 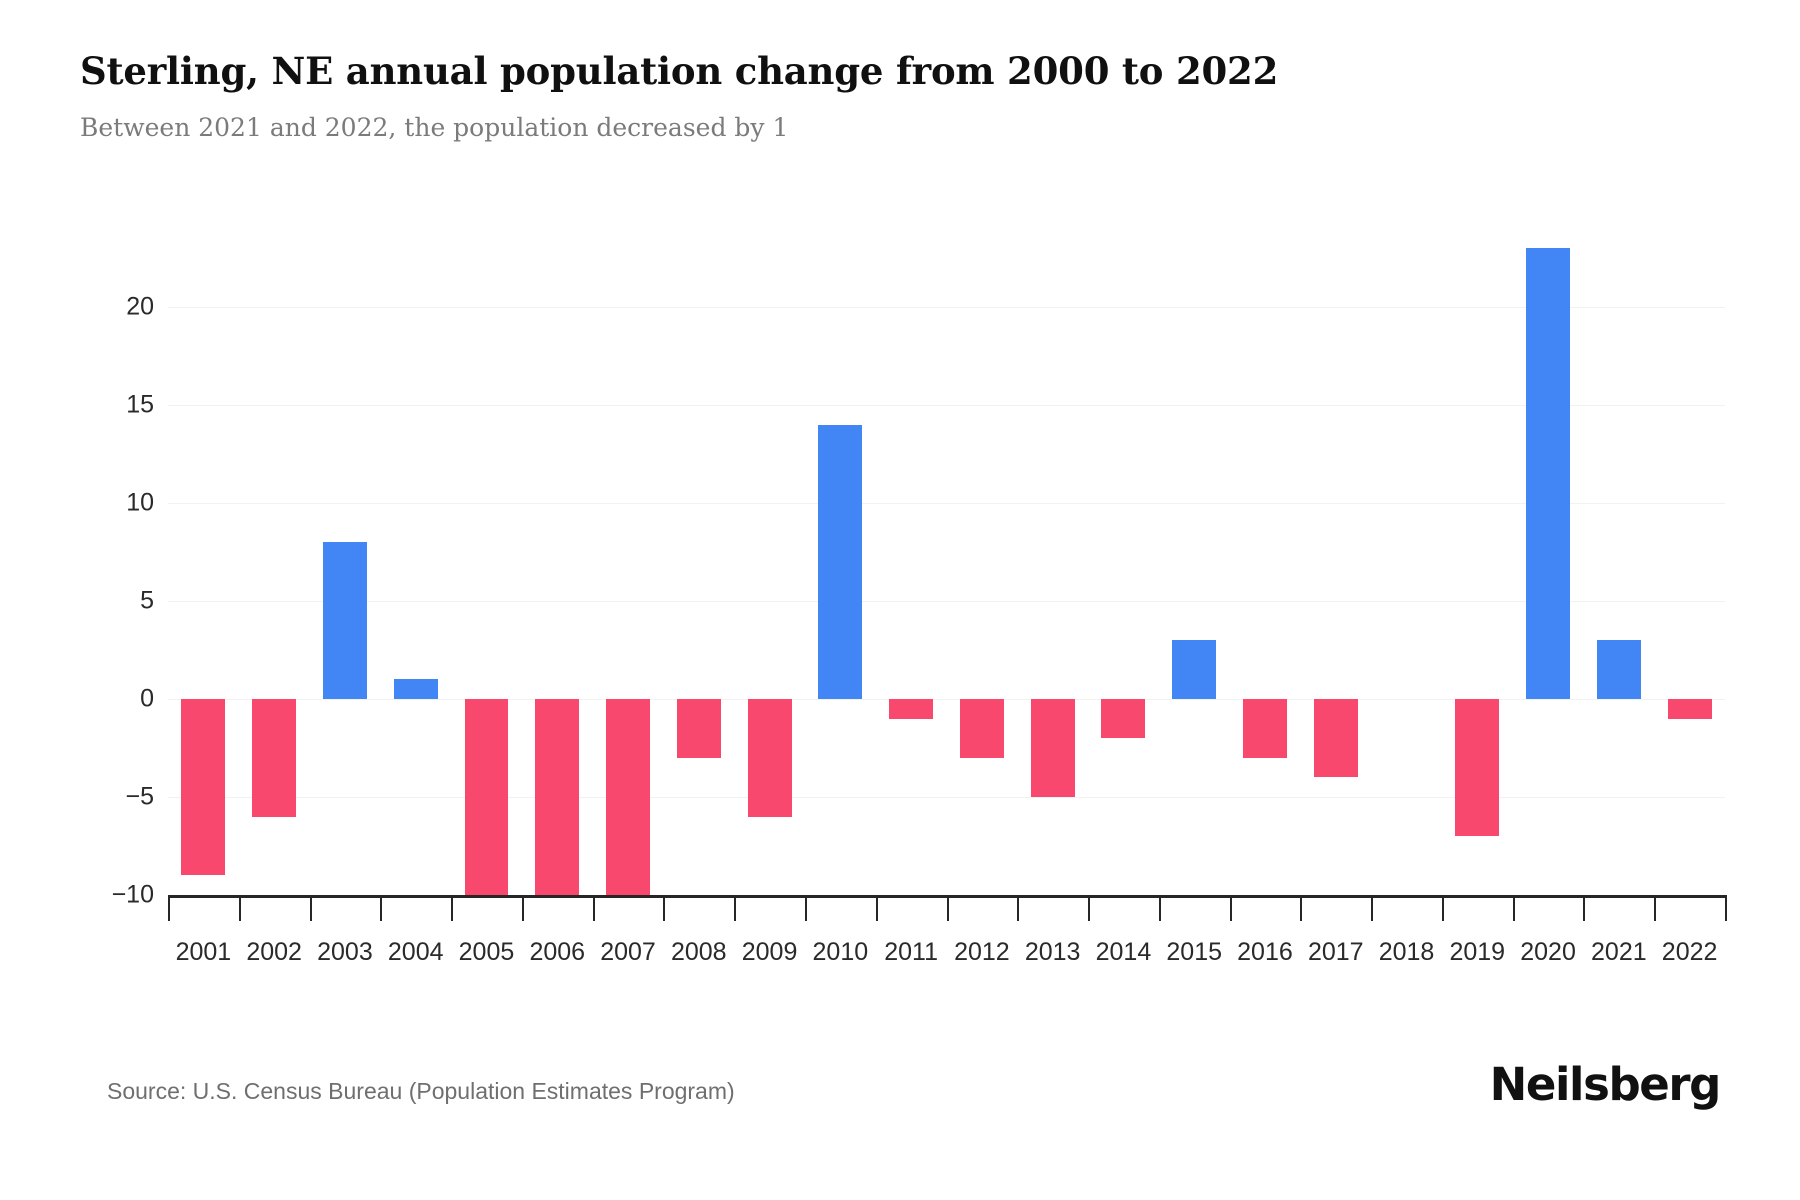 What do you see at coordinates (1123, 719) in the screenshot?
I see `bar-2014` at bounding box center [1123, 719].